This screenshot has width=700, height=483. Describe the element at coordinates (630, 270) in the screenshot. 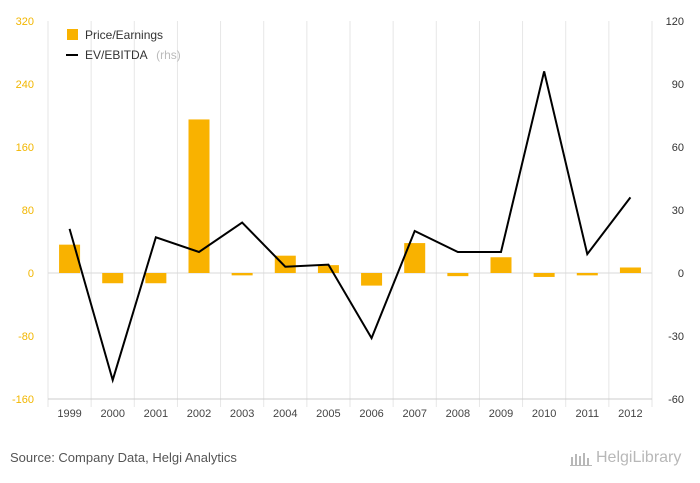

I see `bar-2012` at that location.